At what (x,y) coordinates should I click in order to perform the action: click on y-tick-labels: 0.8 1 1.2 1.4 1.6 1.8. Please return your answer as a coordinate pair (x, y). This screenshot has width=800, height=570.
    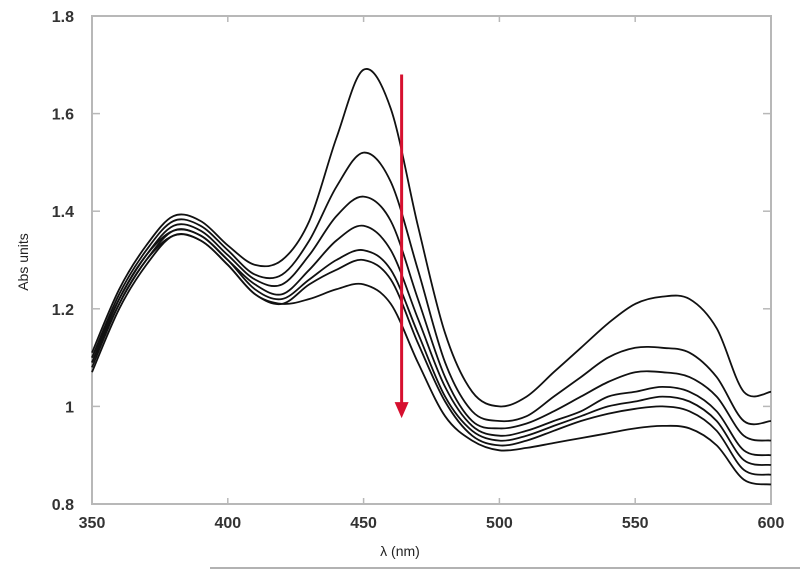
    Looking at the image, I should click on (63, 261).